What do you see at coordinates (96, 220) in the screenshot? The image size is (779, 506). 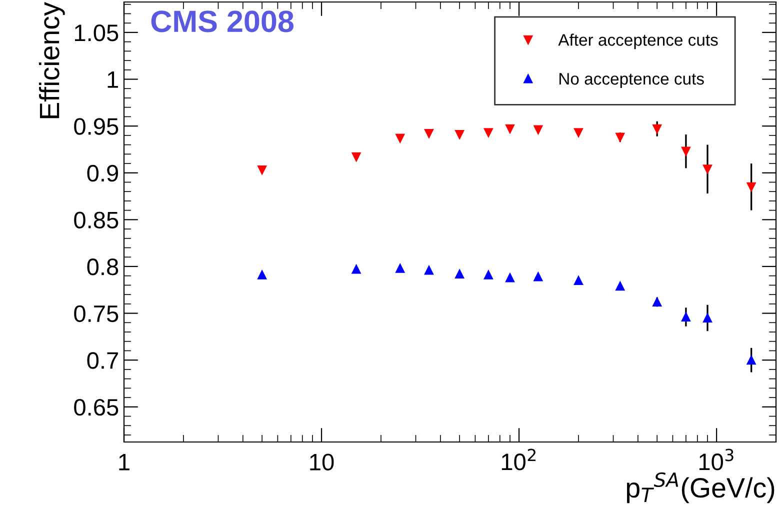 I see `y-tick-label: 0.85` at bounding box center [96, 220].